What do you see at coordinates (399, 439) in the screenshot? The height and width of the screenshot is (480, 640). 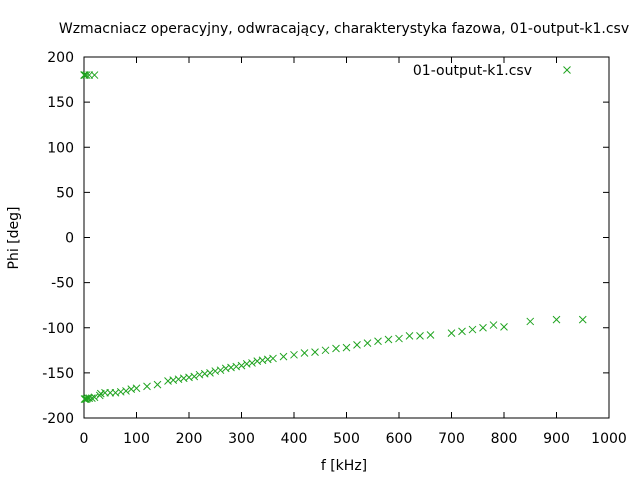 I see `x-tick-label: 600` at bounding box center [399, 439].